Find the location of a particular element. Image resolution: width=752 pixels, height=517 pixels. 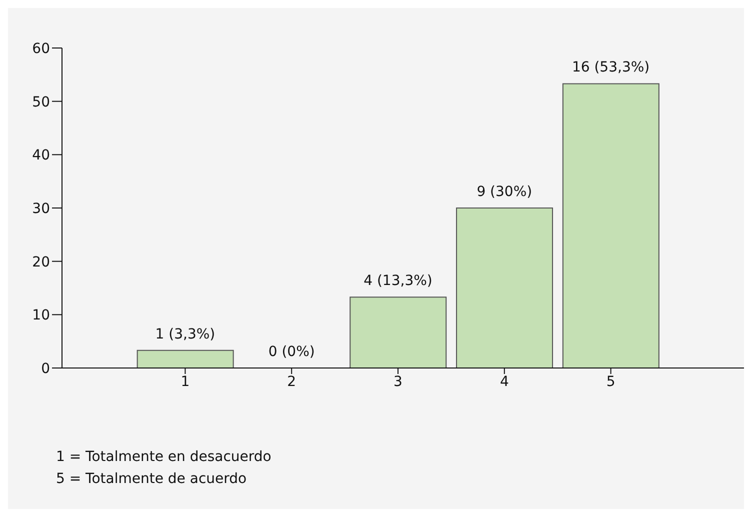

y-tick-label: 50 is located at coordinates (41, 102).